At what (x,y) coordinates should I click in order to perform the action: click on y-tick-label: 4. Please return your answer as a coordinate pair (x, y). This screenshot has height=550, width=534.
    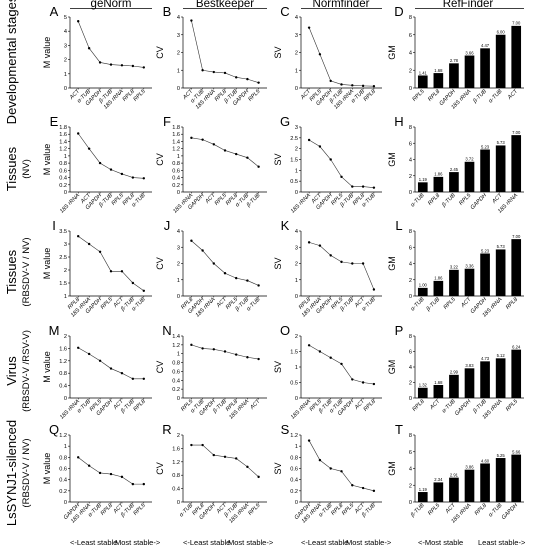
    Looking at the image, I should click on (410, 265).